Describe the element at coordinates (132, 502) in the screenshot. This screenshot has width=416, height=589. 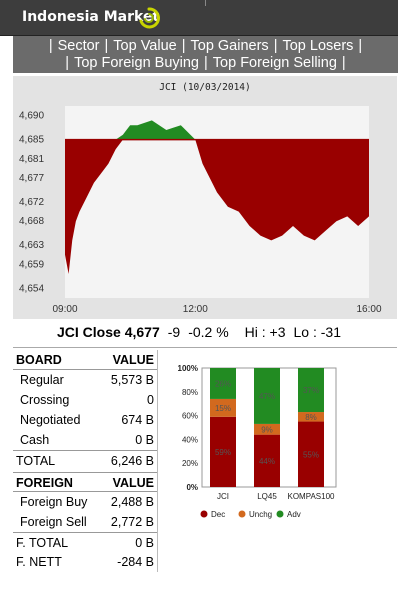
I see `row-value: 2,488 B` at that location.